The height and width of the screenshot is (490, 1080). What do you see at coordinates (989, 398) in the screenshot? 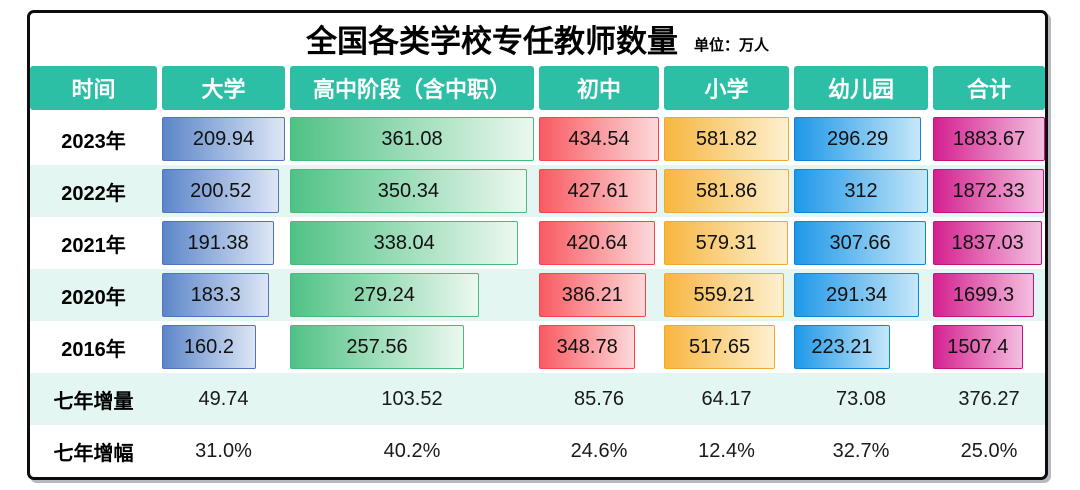
I see `table-cell: 376.27` at bounding box center [989, 398].